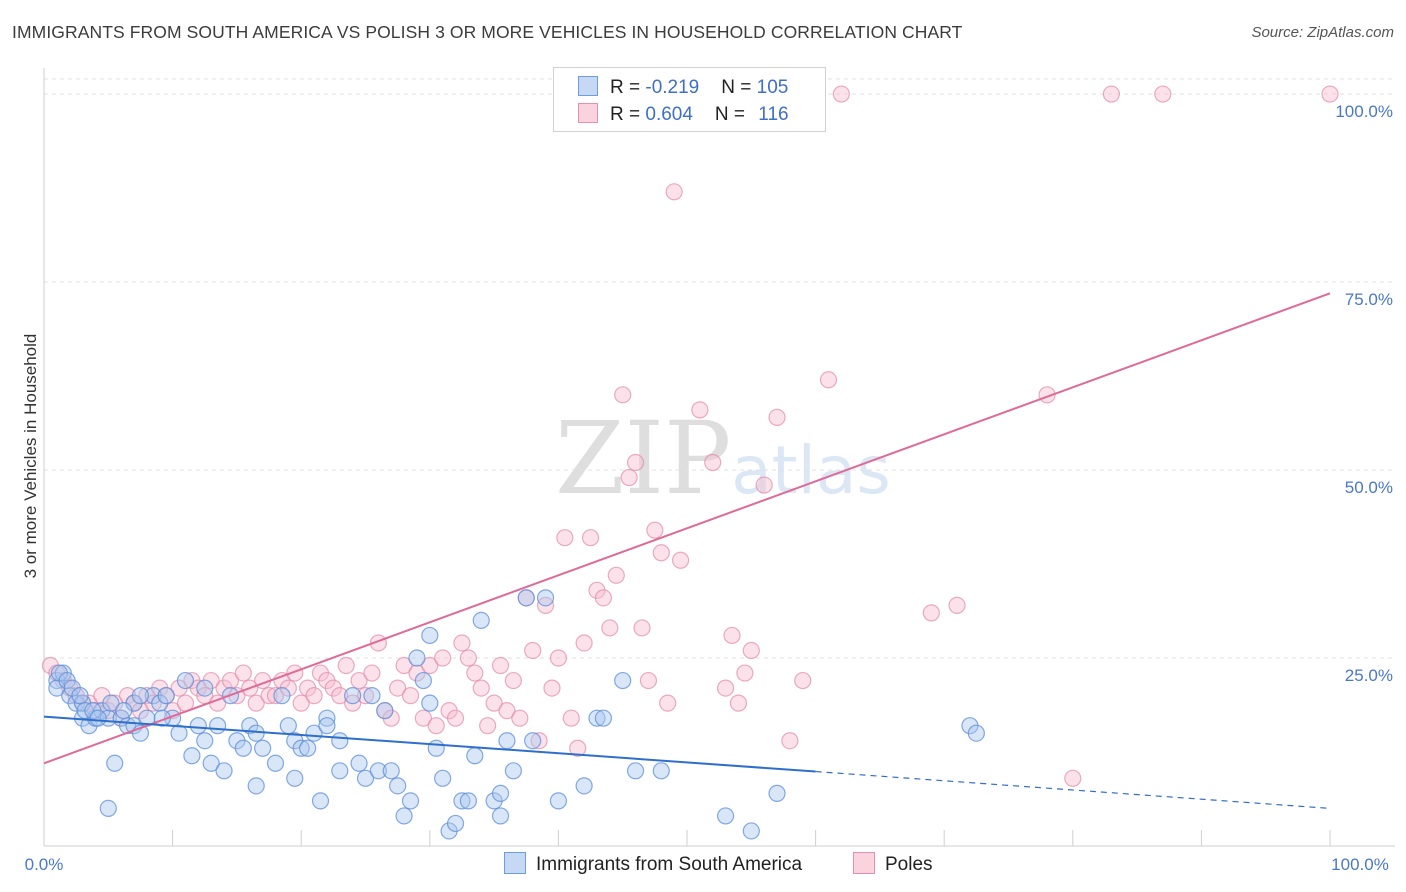 The image size is (1406, 892). What do you see at coordinates (588, 86) in the screenshot?
I see `legend-swatch-blue` at bounding box center [588, 86].